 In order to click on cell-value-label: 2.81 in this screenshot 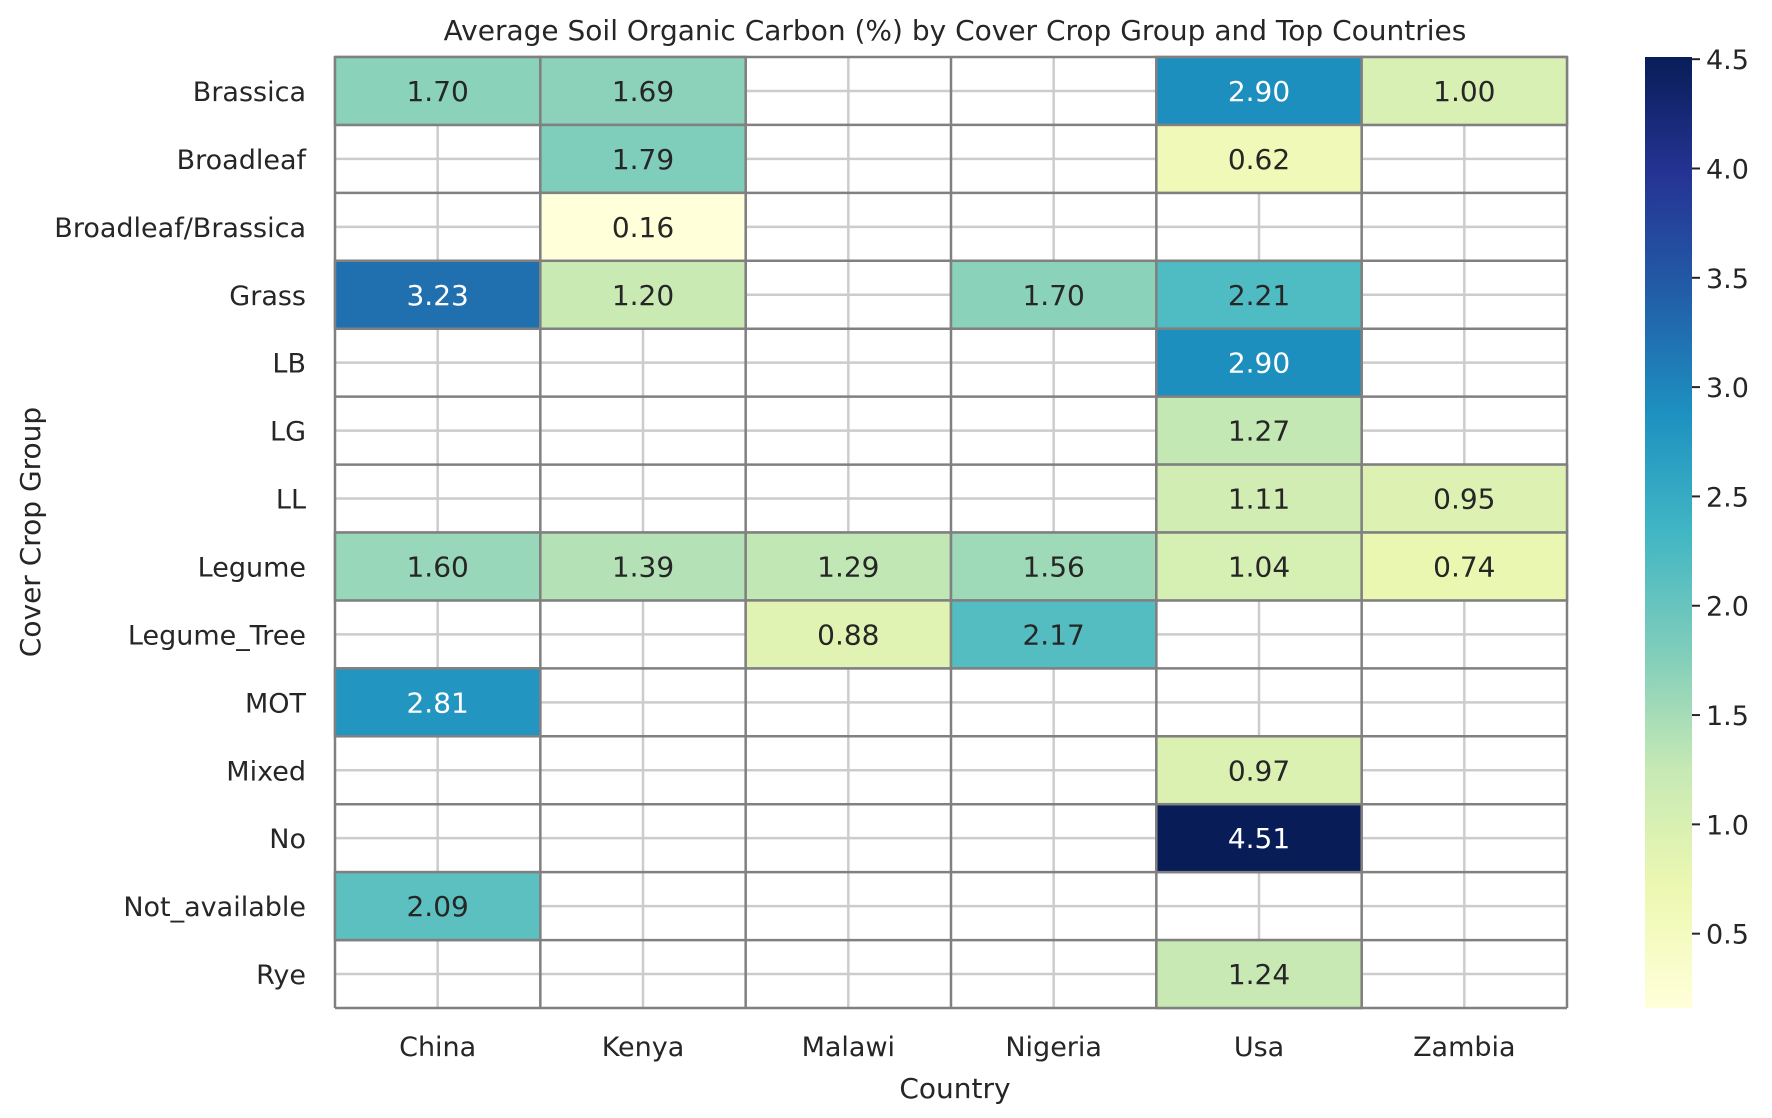, I will do `click(437, 702)`.